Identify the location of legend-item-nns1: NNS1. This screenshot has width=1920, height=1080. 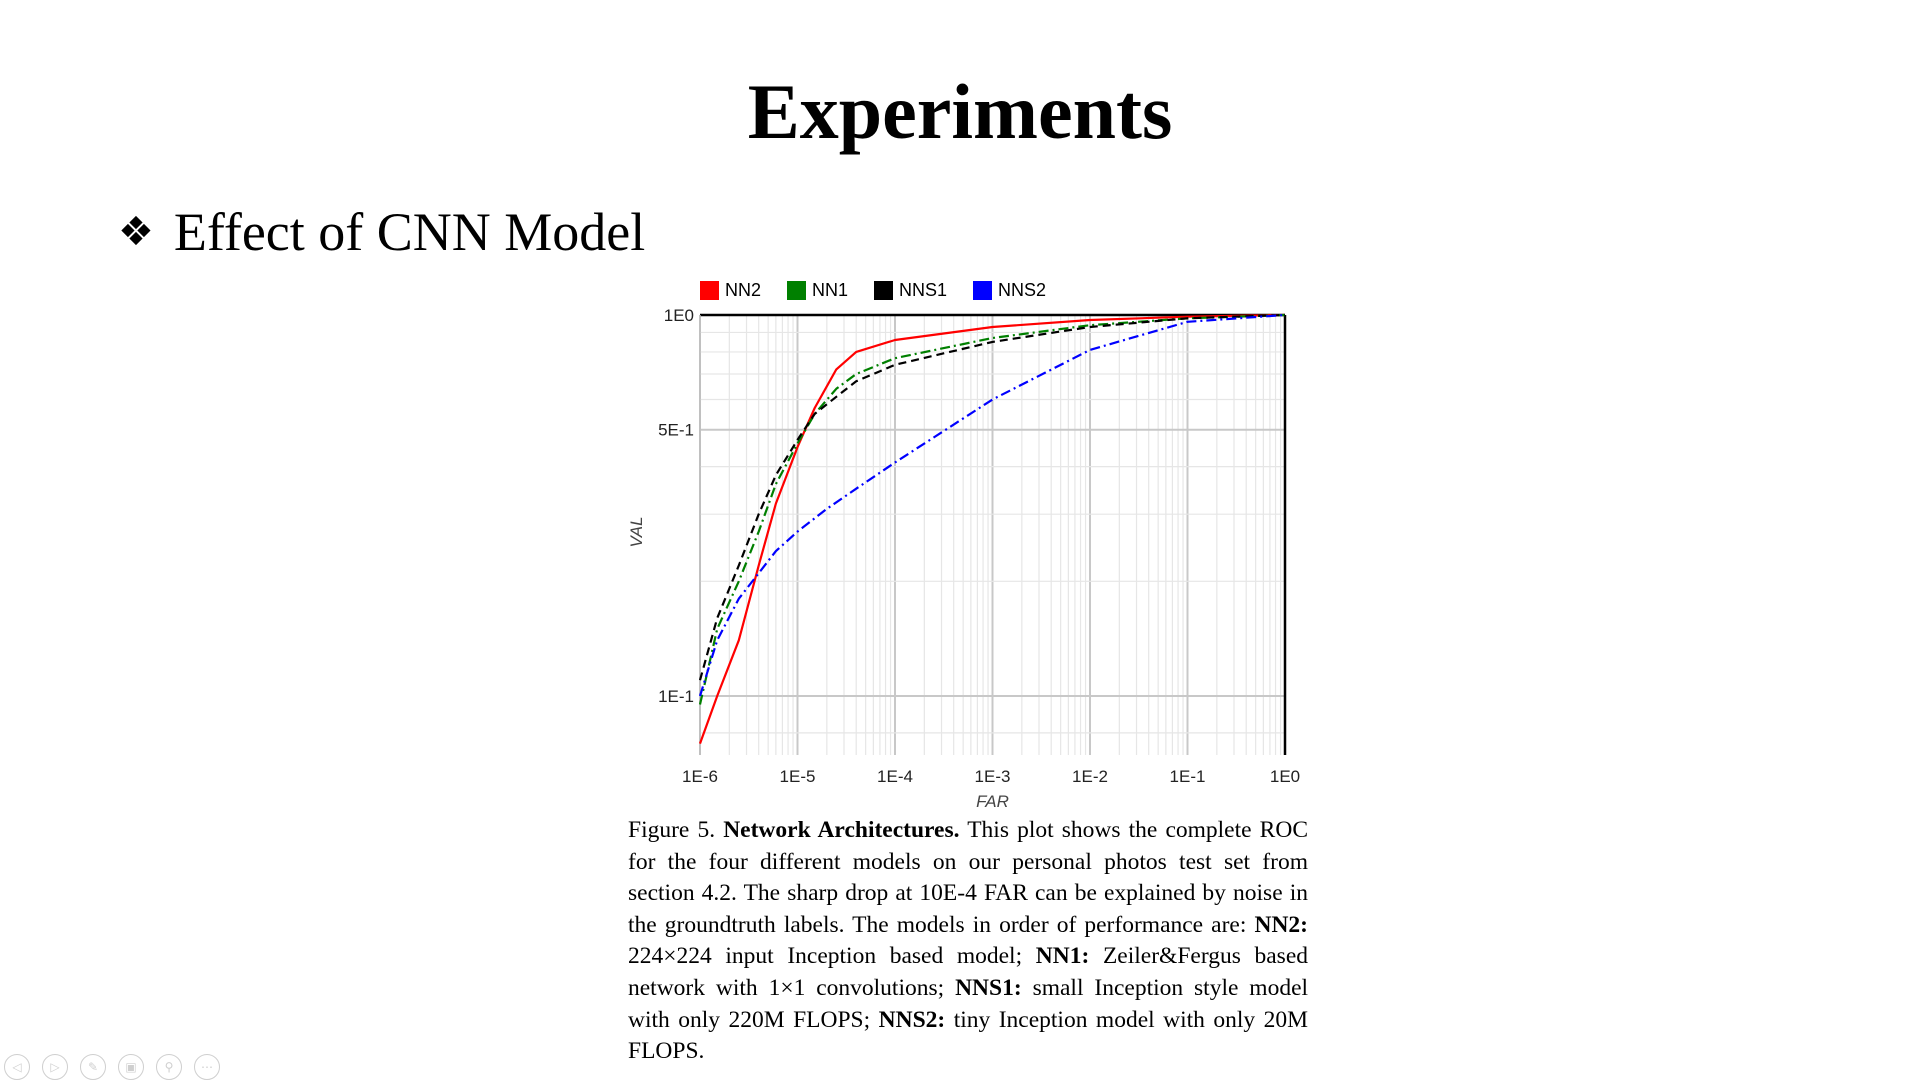
(910, 290).